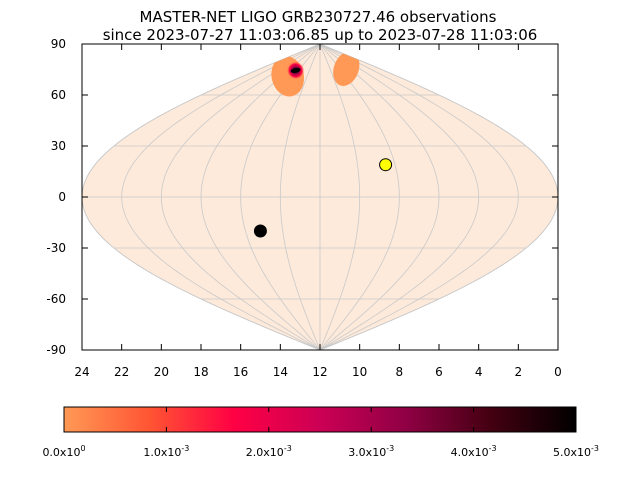 This screenshot has width=640, height=480. I want to click on moon-marker, so click(260, 231).